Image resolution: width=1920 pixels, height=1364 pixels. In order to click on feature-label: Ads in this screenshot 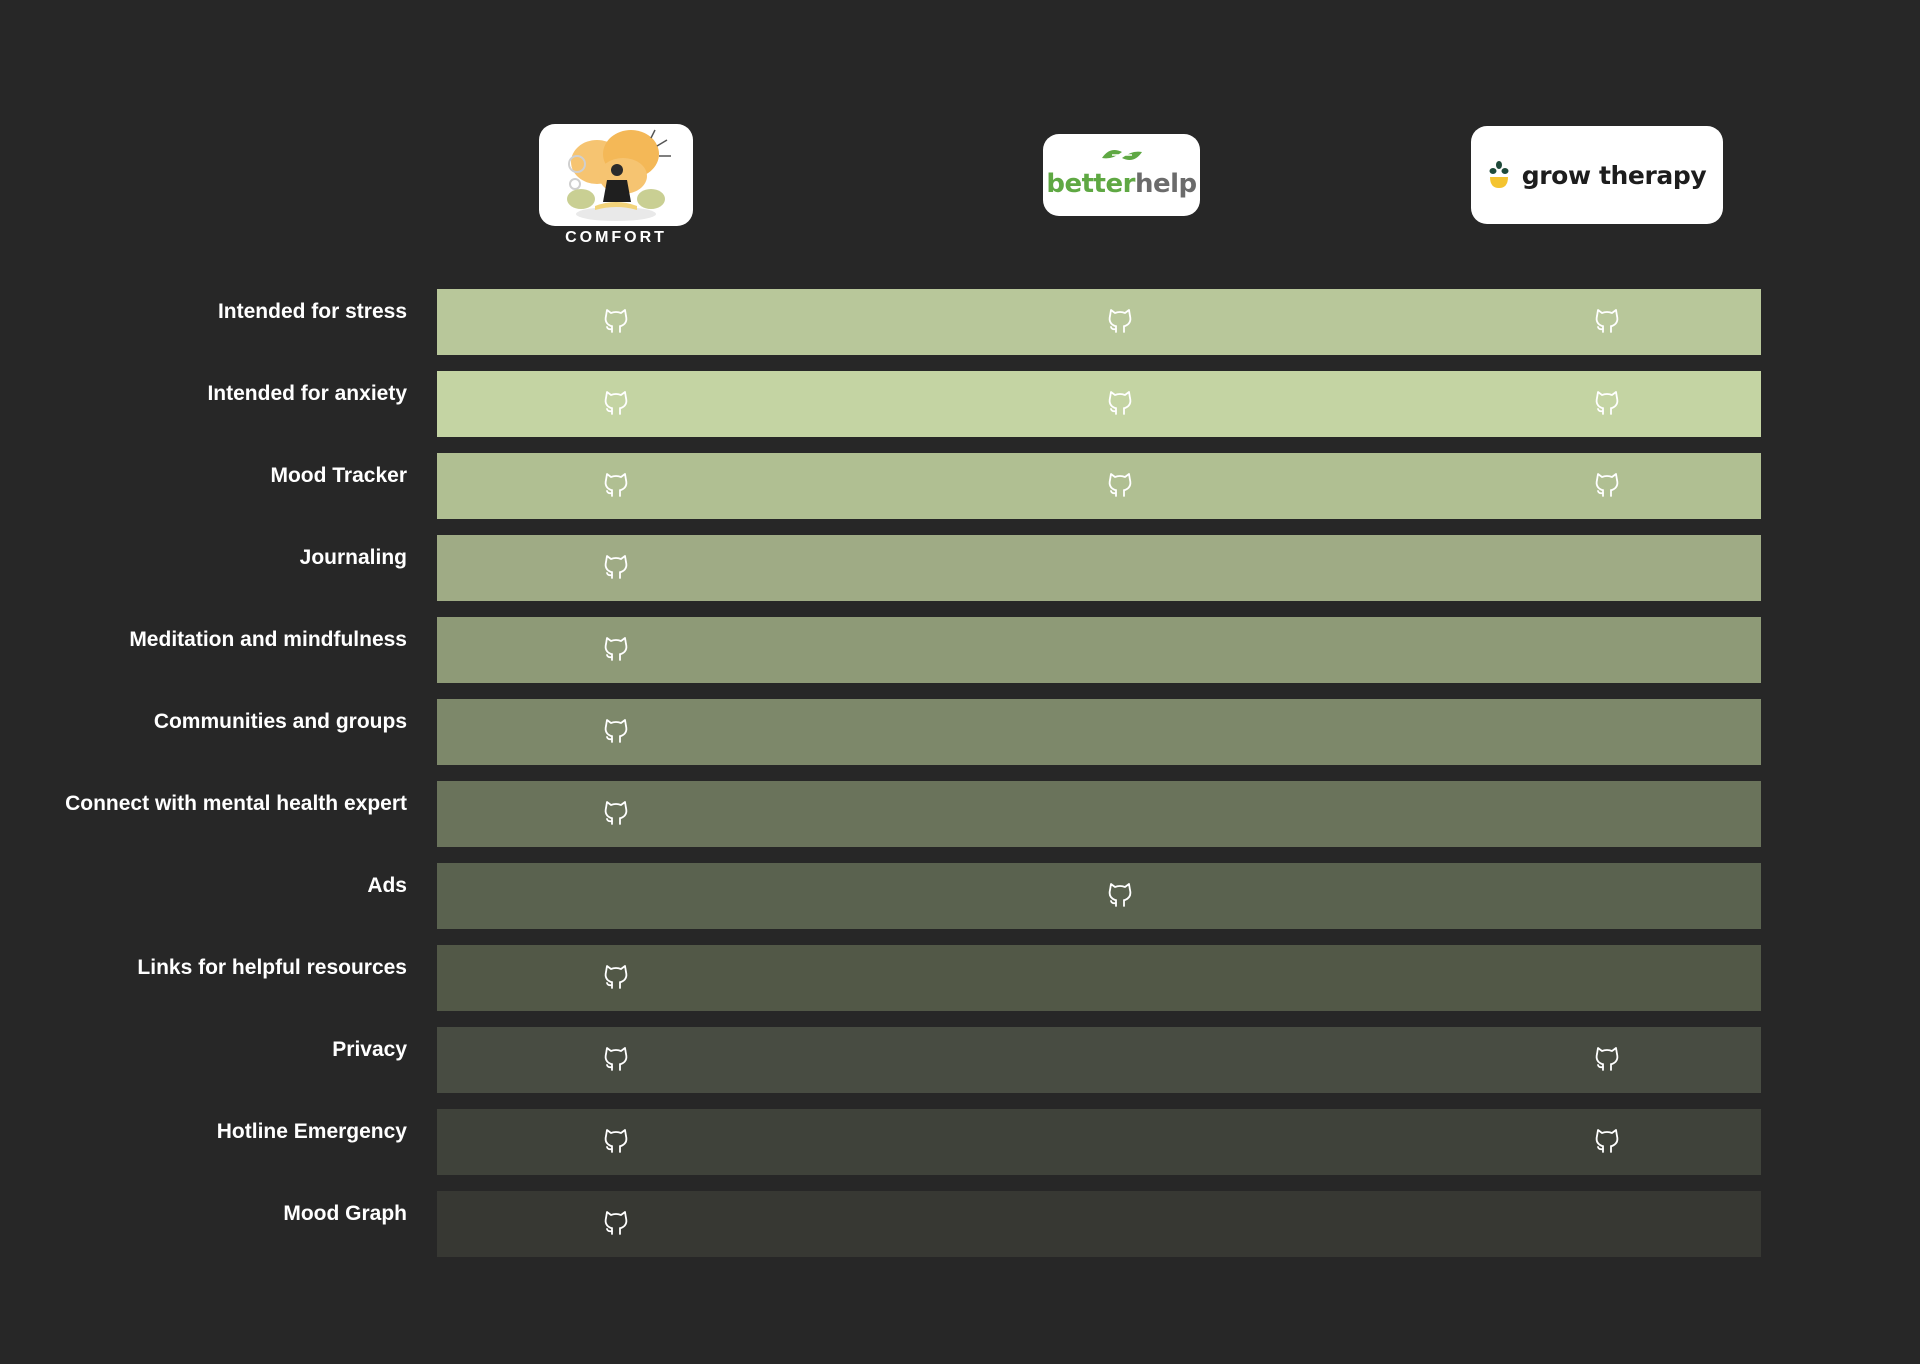, I will do `click(387, 885)`.